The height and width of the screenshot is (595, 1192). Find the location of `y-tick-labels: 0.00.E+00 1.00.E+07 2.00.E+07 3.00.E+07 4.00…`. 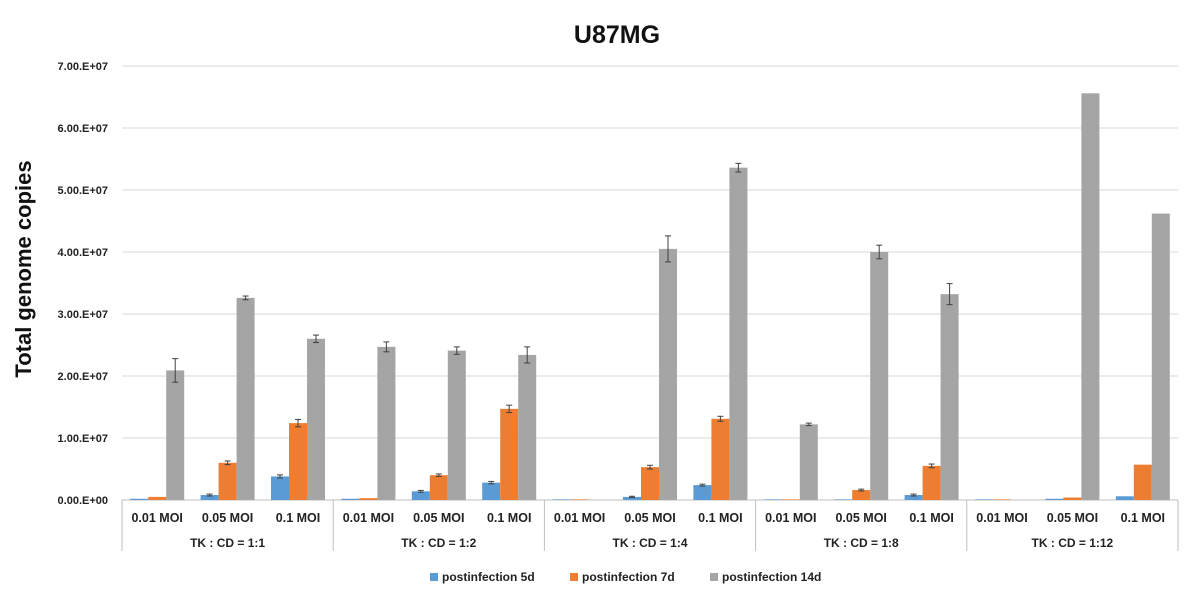

y-tick-labels: 0.00.E+00 1.00.E+07 2.00.E+07 3.00.E+07 4.00… is located at coordinates (83, 284).